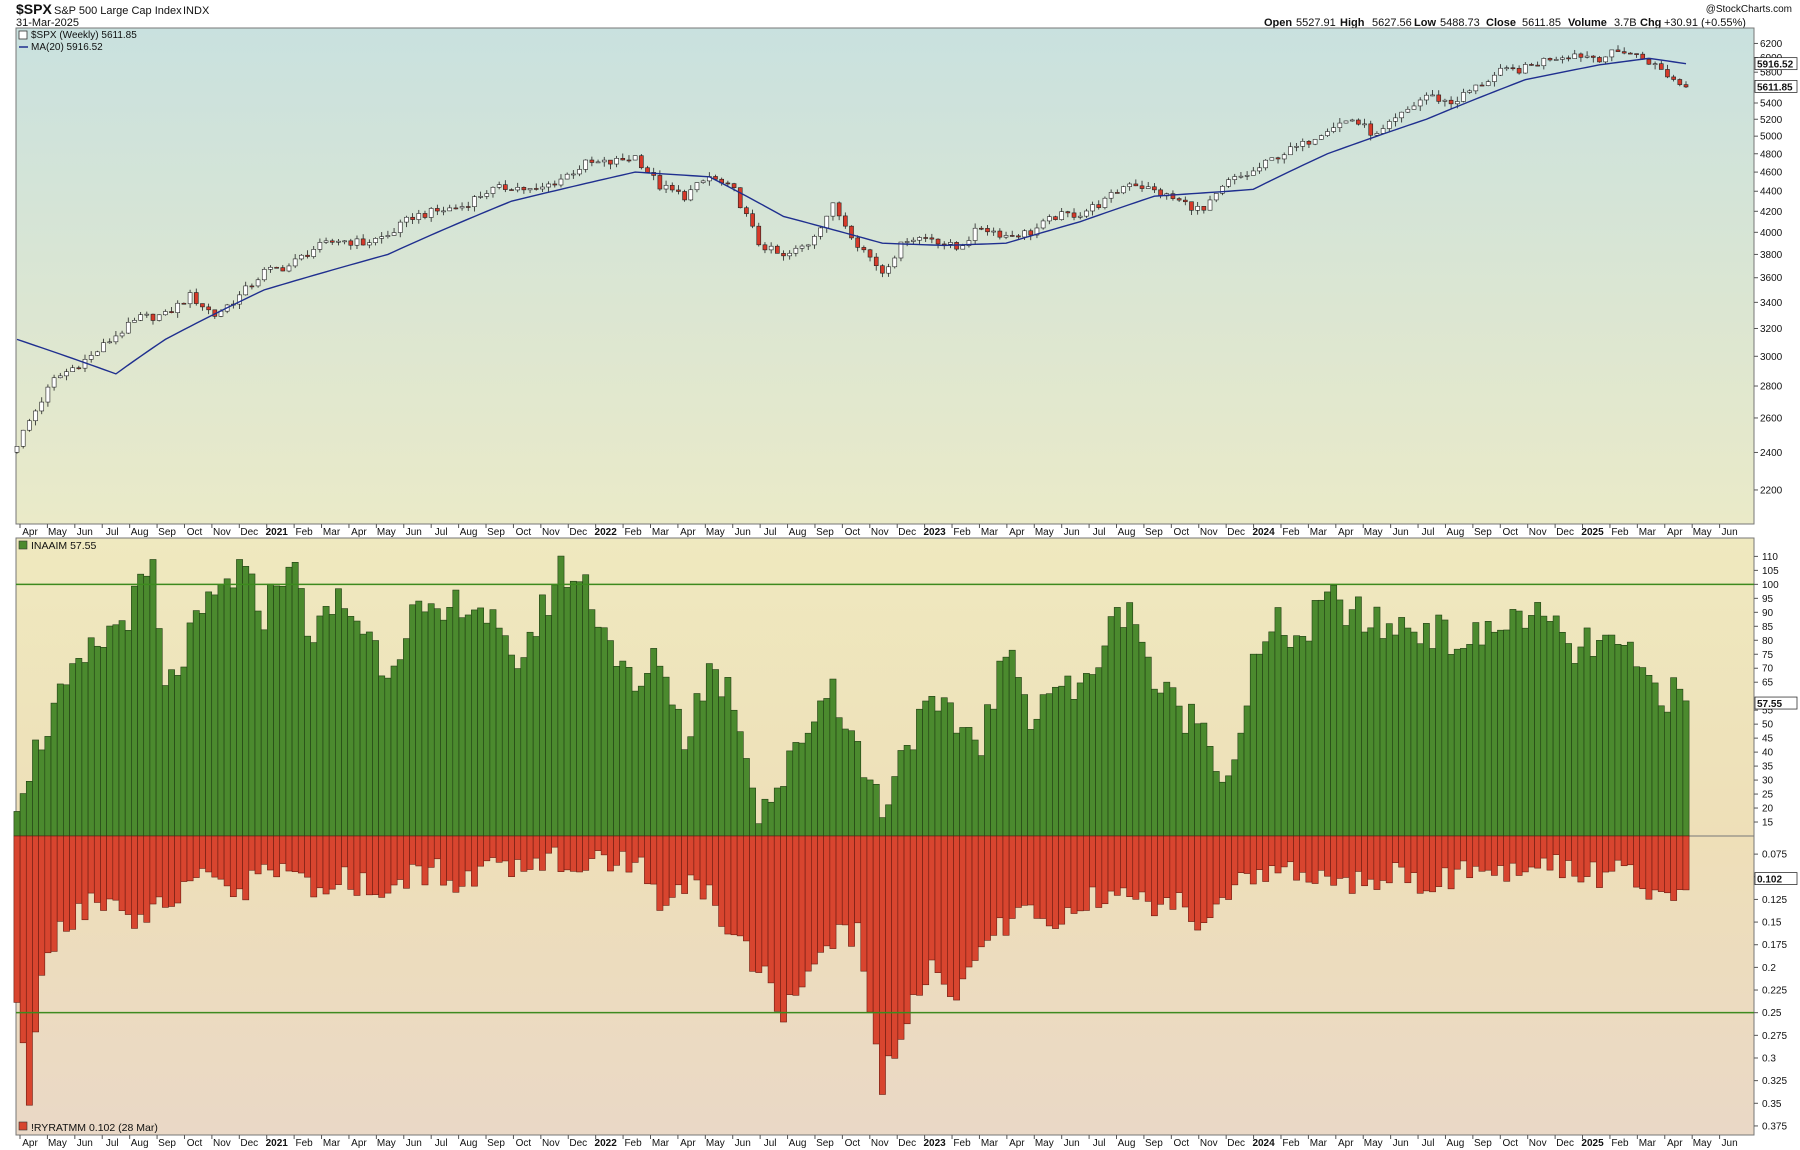  What do you see at coordinates (578, 1143) in the screenshot?
I see `bottom-x-tick-label: Dec` at bounding box center [578, 1143].